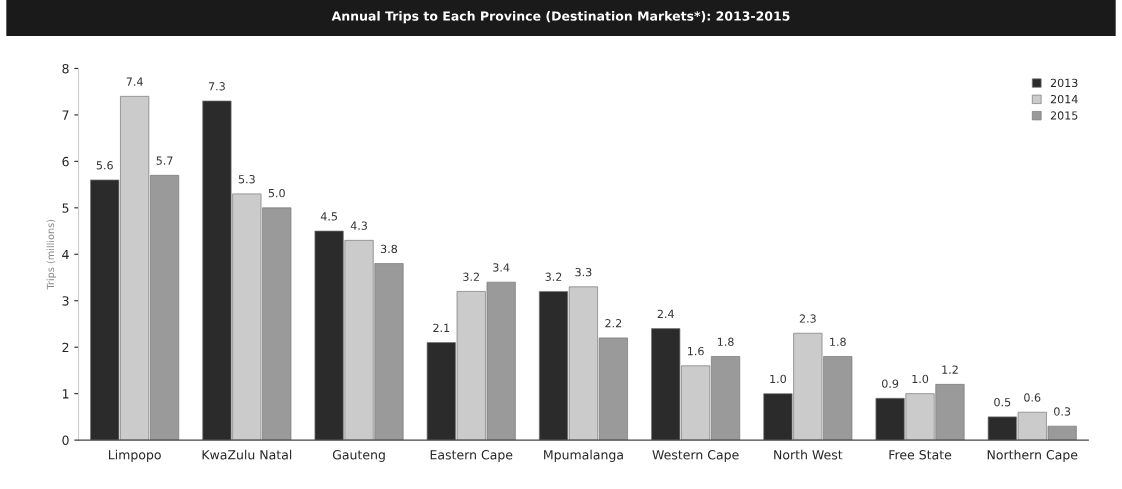 The width and height of the screenshot is (1122, 489). Describe the element at coordinates (65, 301) in the screenshot. I see `y-tick-label: 3` at that location.